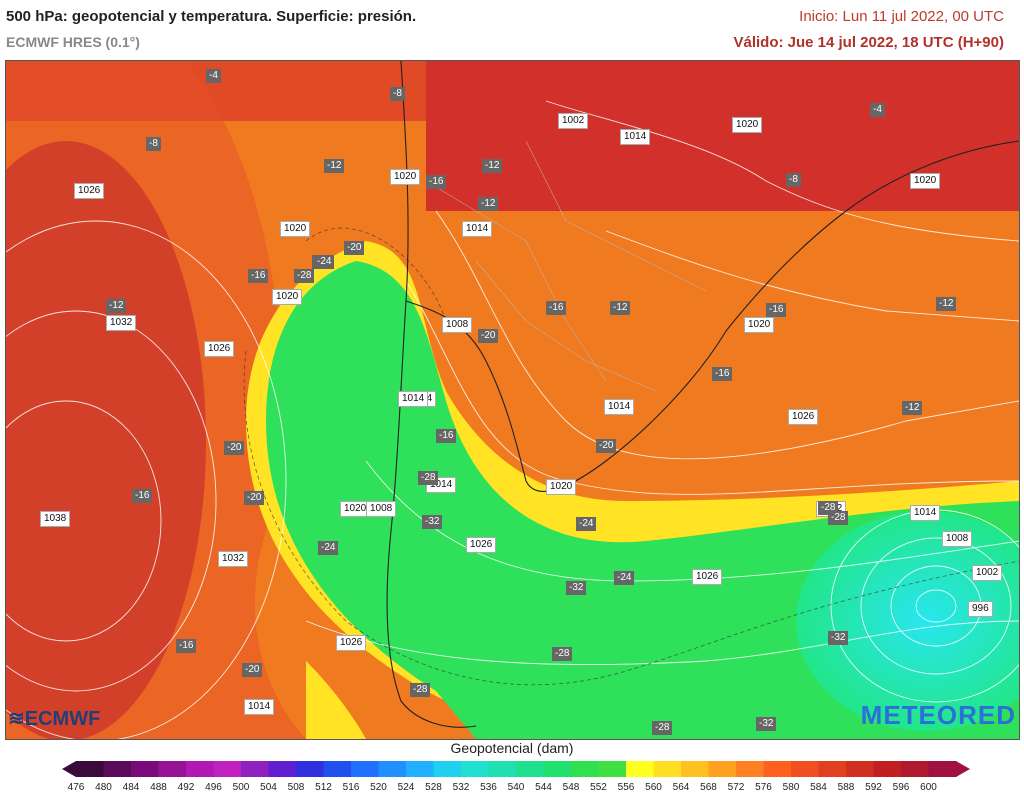 The width and height of the screenshot is (1024, 798). Describe the element at coordinates (55, 519) in the screenshot. I see `isobar-label: 1038` at that location.